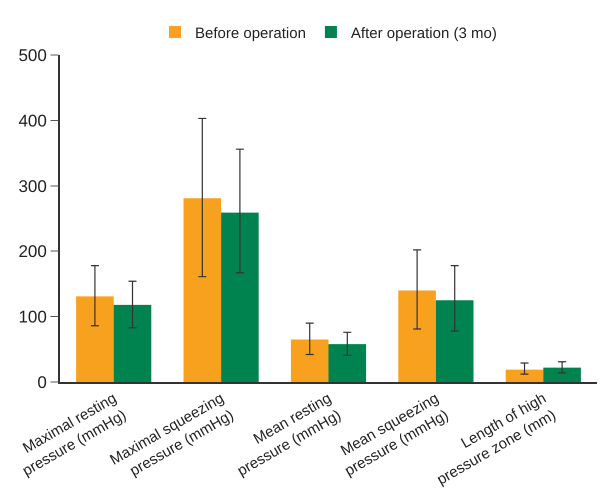 Image resolution: width=607 pixels, height=498 pixels. Describe the element at coordinates (42, 382) in the screenshot. I see `y-tick-label: 0` at that location.